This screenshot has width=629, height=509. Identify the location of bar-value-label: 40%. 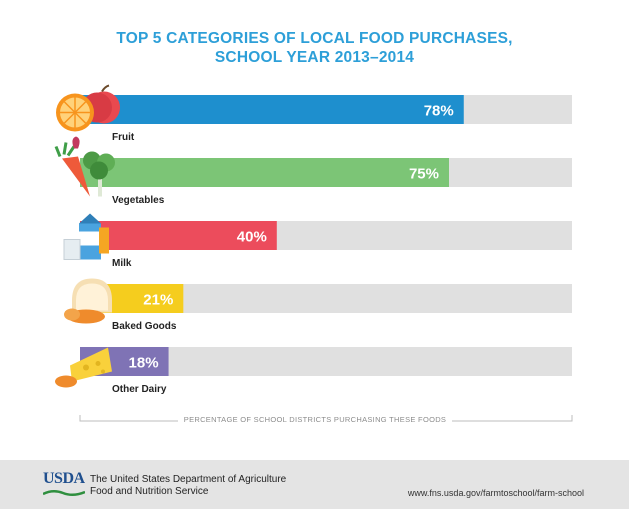
(252, 237).